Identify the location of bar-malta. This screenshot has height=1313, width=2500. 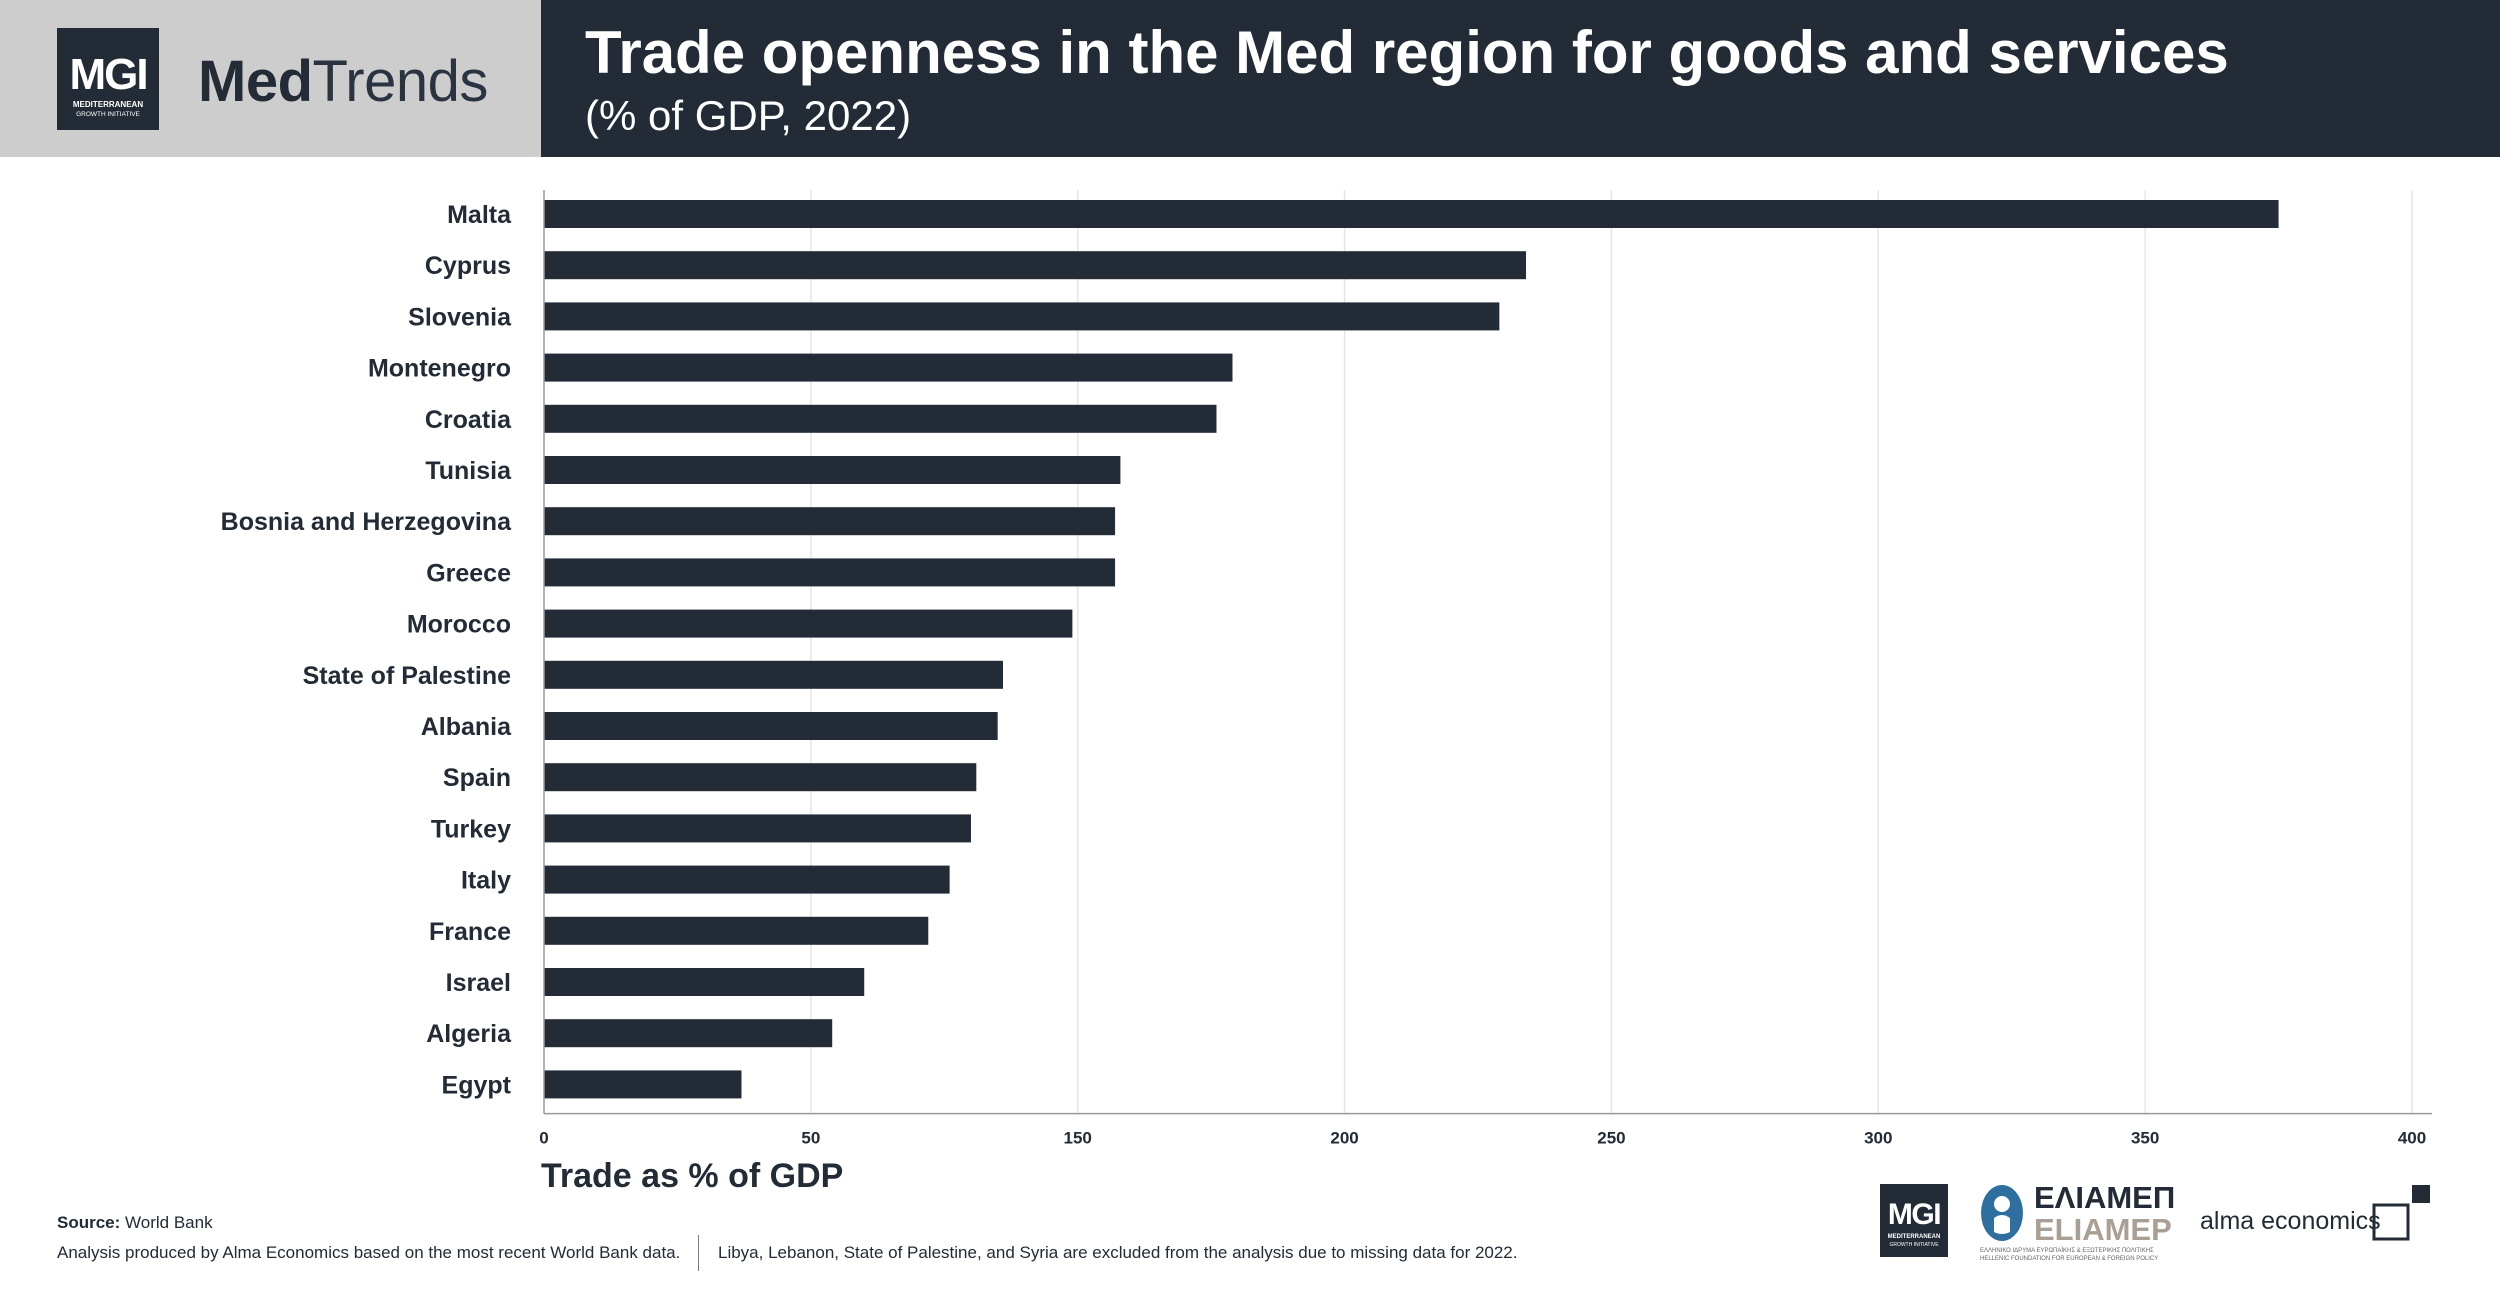
(1411, 214).